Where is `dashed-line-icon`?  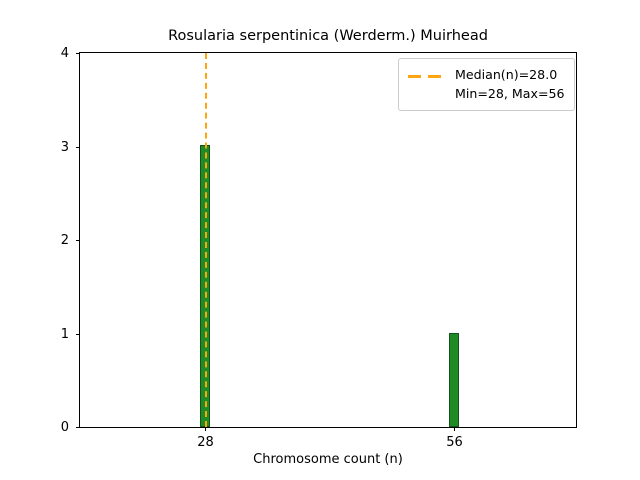 dashed-line-icon is located at coordinates (426, 75).